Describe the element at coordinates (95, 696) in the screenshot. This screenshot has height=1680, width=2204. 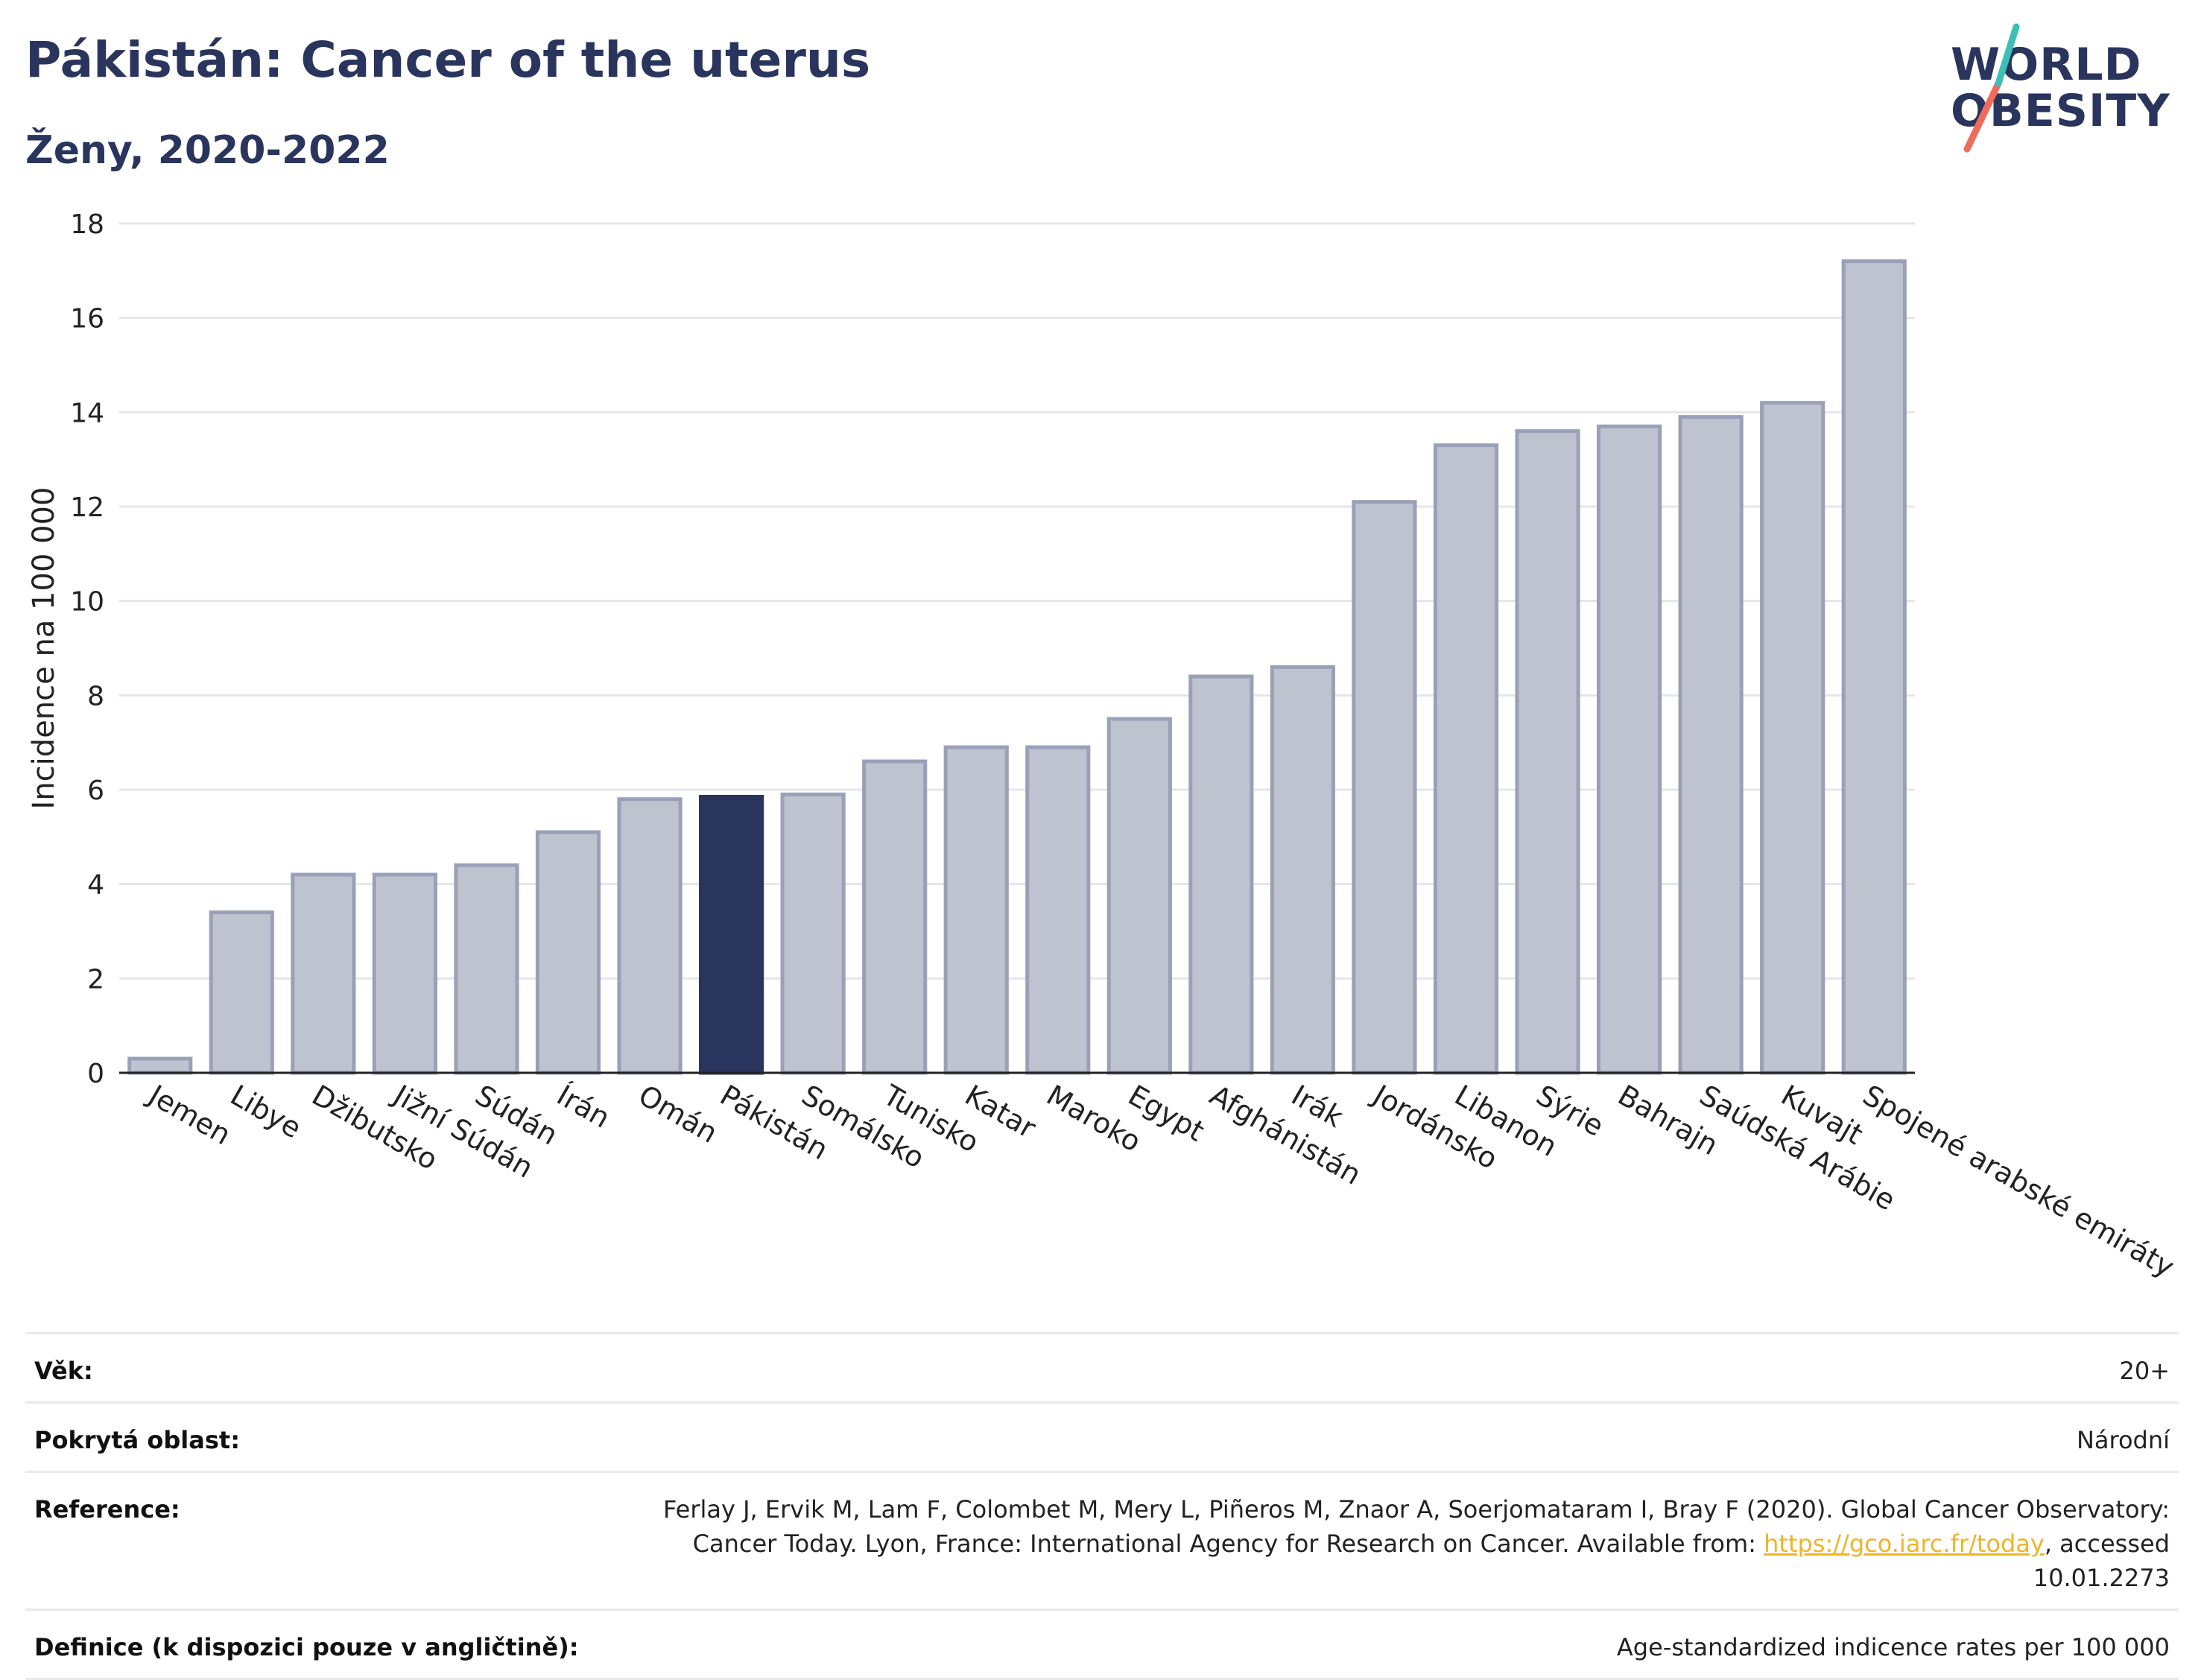
I see `y-tick-label: 8` at that location.